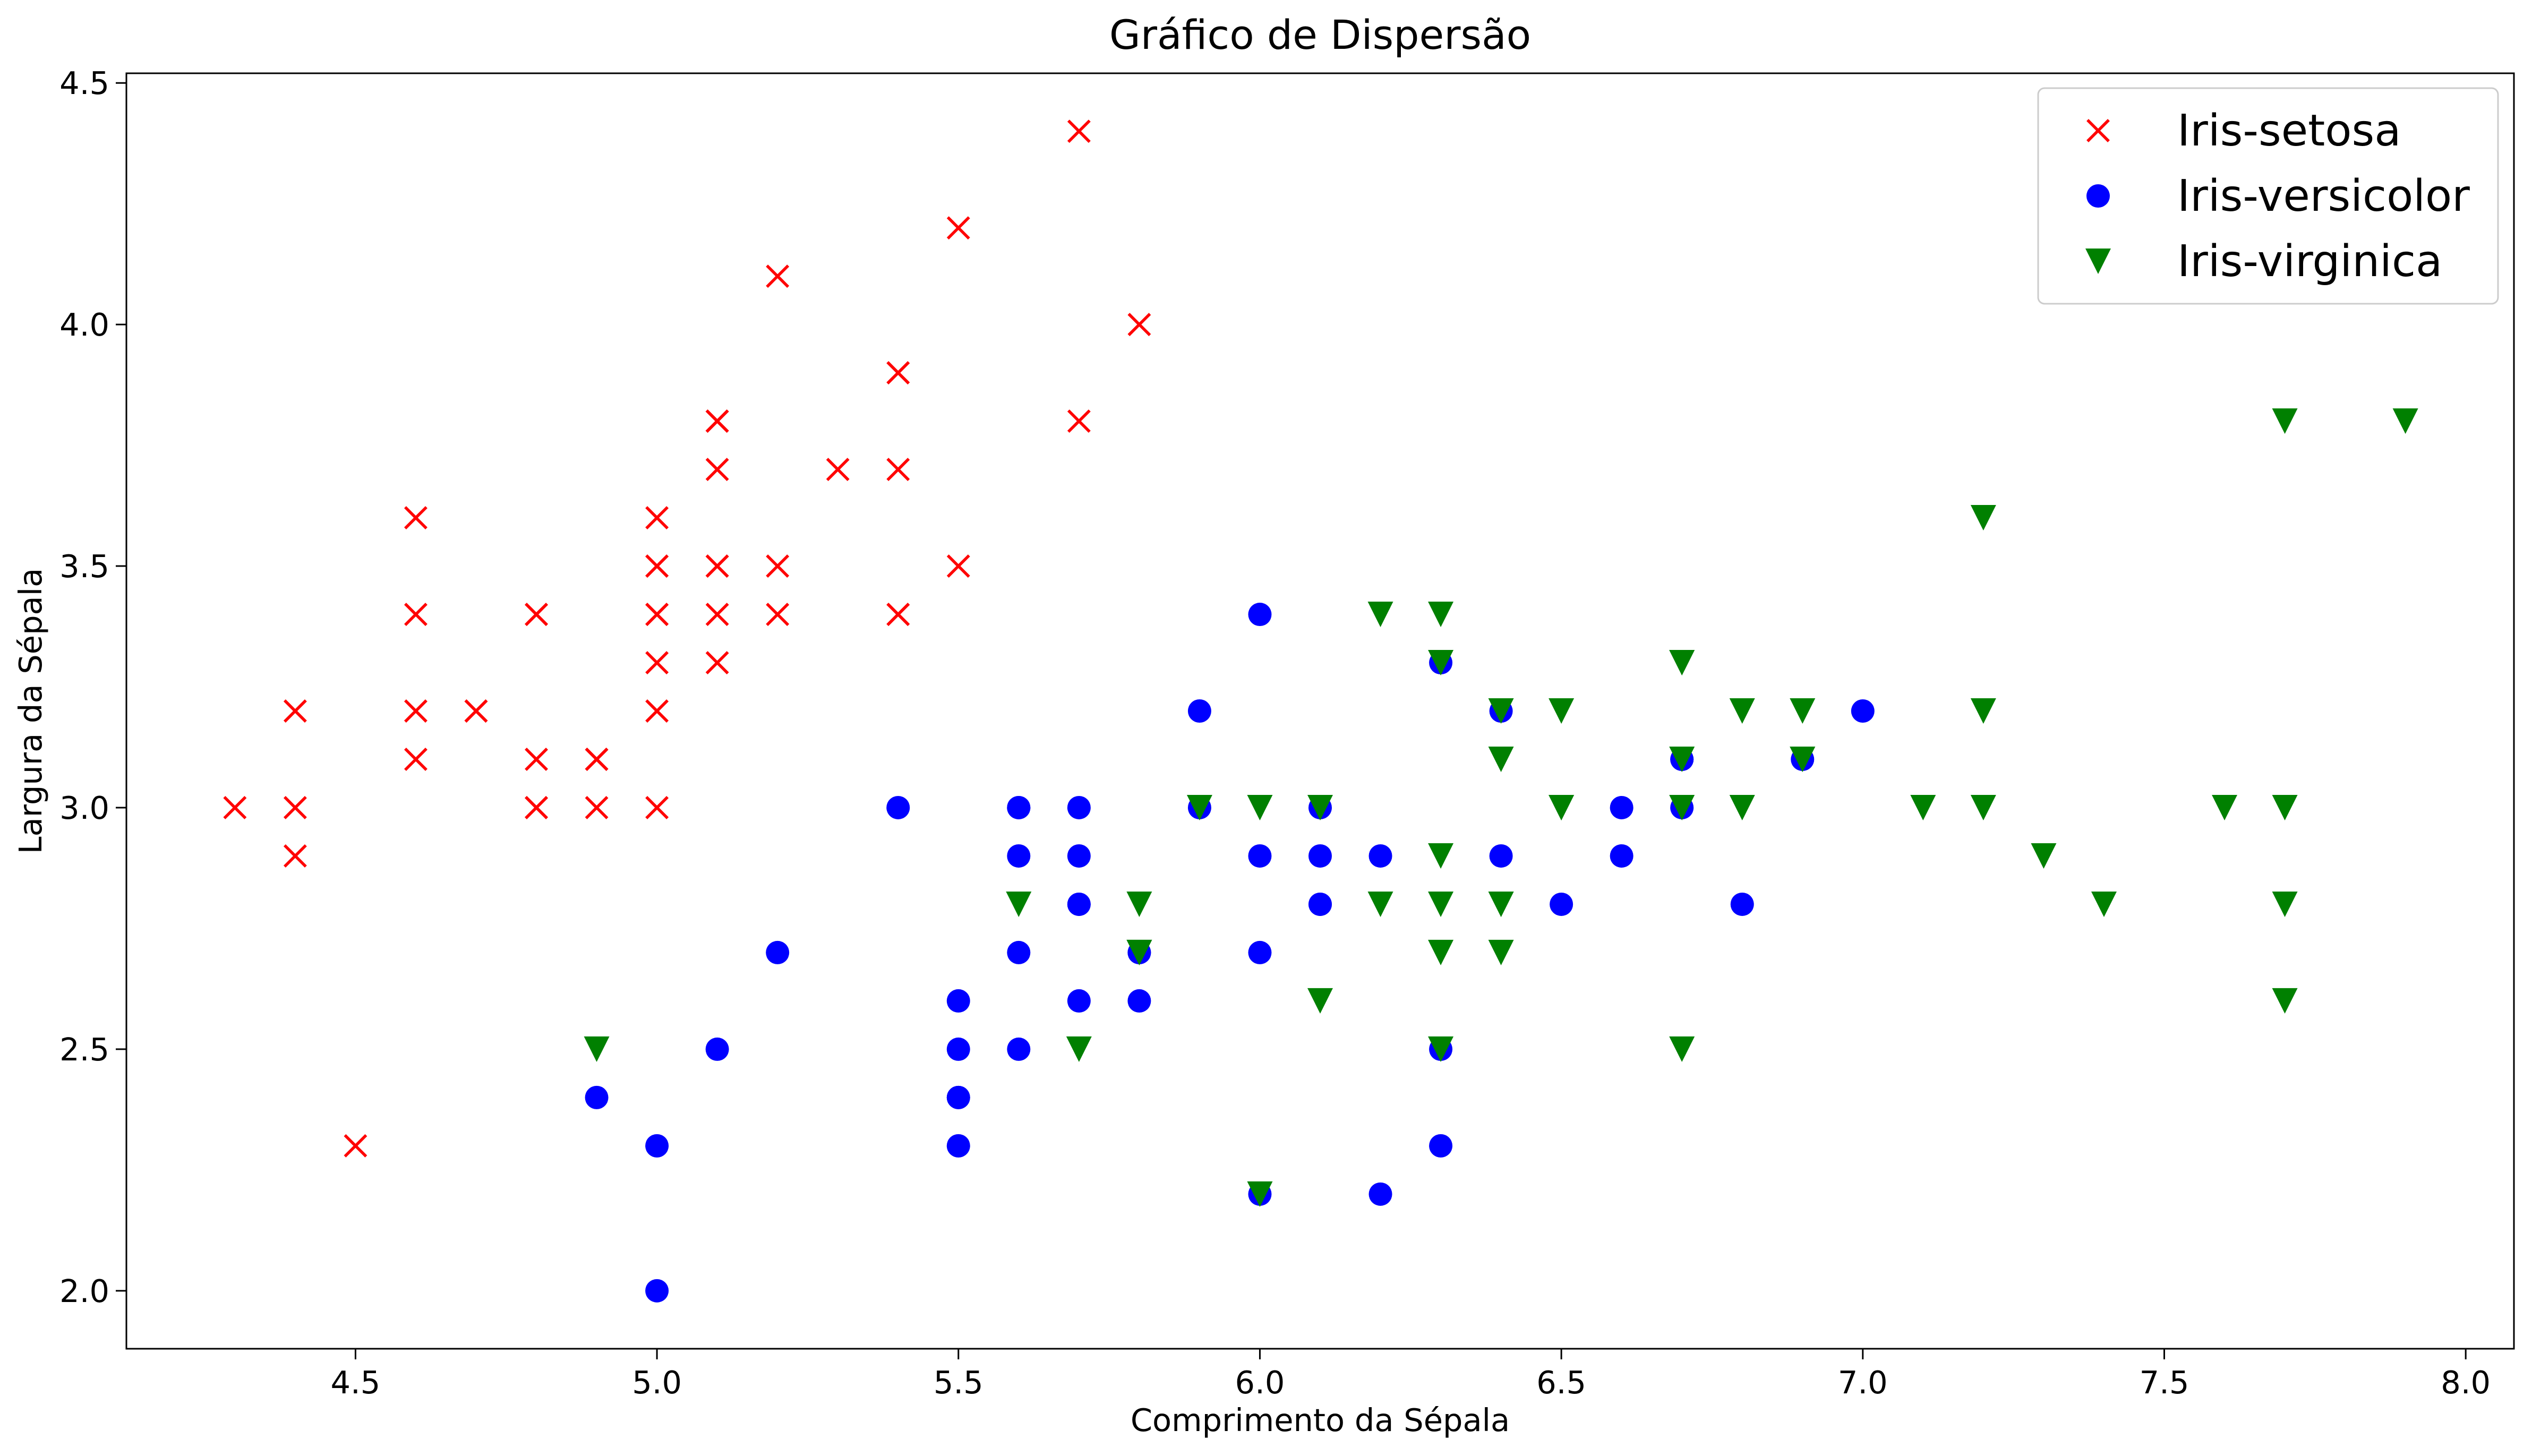 The width and height of the screenshot is (2532, 1456). What do you see at coordinates (92, 687) in the screenshot?
I see `y-axis: 2.0 2.5 3.0 3.5 4.0 4.5` at bounding box center [92, 687].